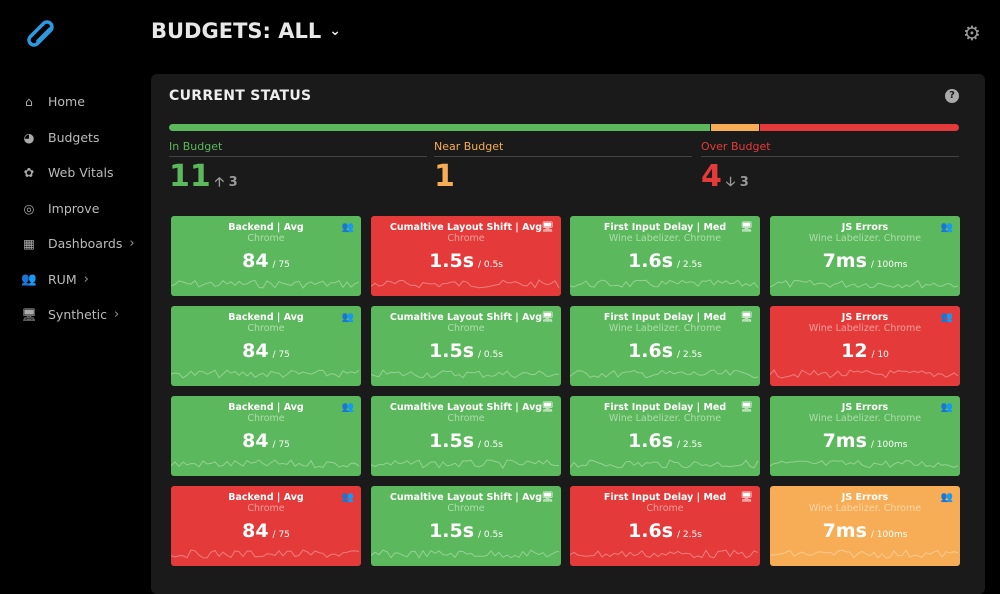  What do you see at coordinates (240, 96) in the screenshot?
I see `panel-title: CURRENT STATUS` at bounding box center [240, 96].